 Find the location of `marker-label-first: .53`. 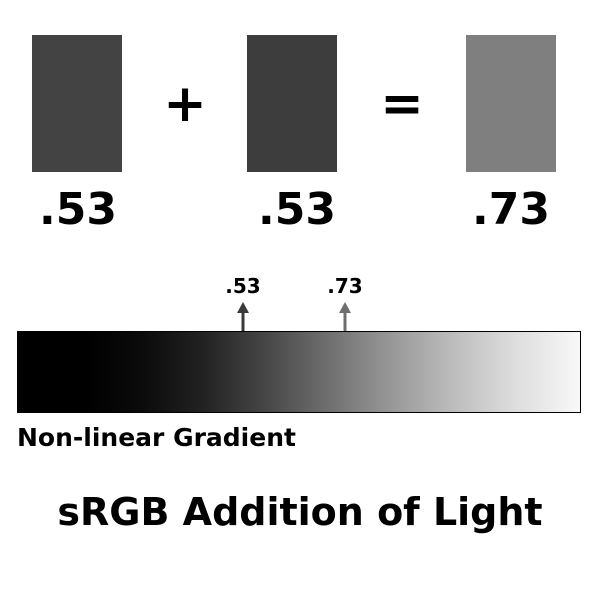

marker-label-first: .53 is located at coordinates (243, 286).